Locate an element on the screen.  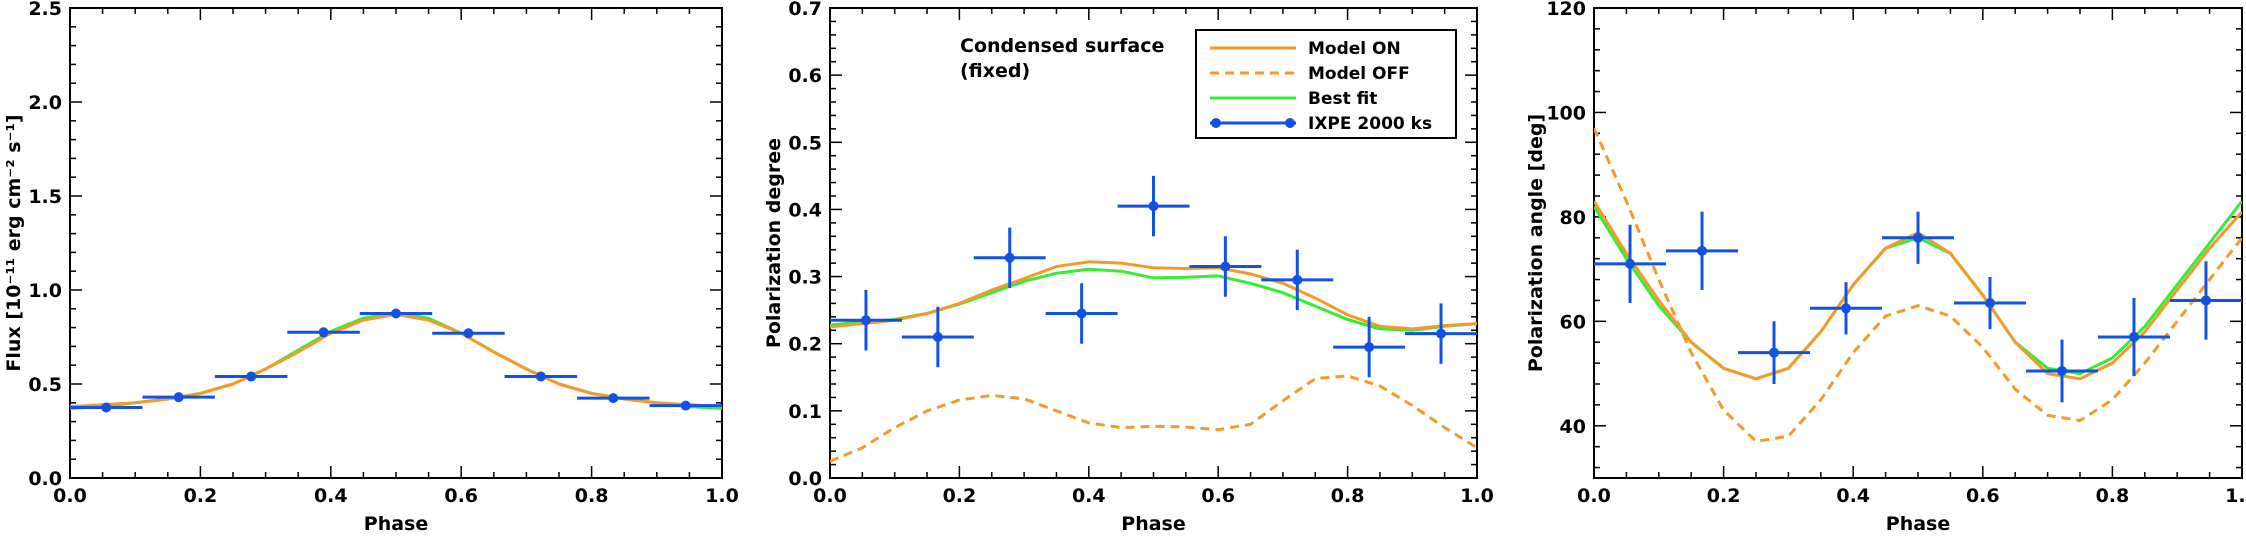
chart-1-xlabel: Phase is located at coordinates (1153, 524).